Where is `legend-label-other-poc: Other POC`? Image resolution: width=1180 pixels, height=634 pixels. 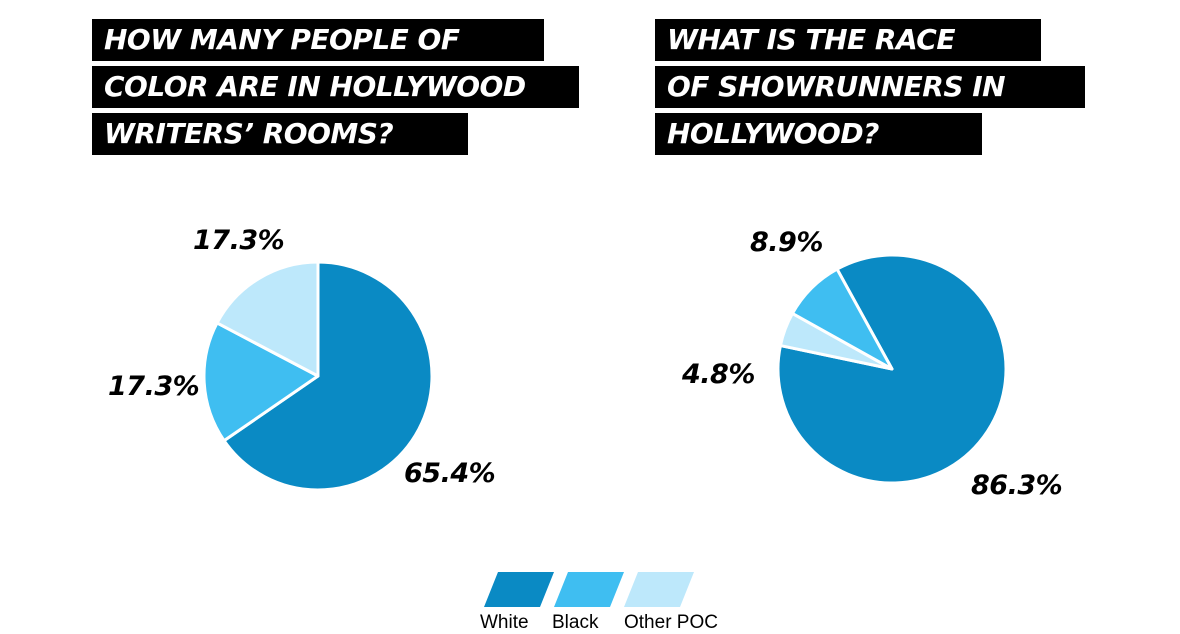 legend-label-other-poc: Other POC is located at coordinates (671, 622).